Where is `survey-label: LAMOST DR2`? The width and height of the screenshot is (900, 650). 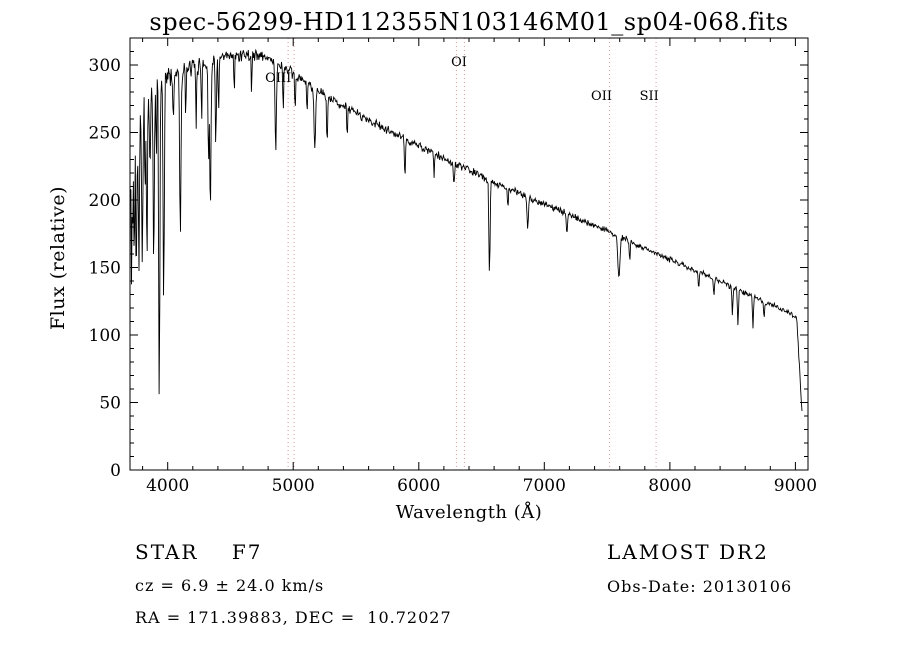
survey-label: LAMOST DR2 is located at coordinates (688, 552).